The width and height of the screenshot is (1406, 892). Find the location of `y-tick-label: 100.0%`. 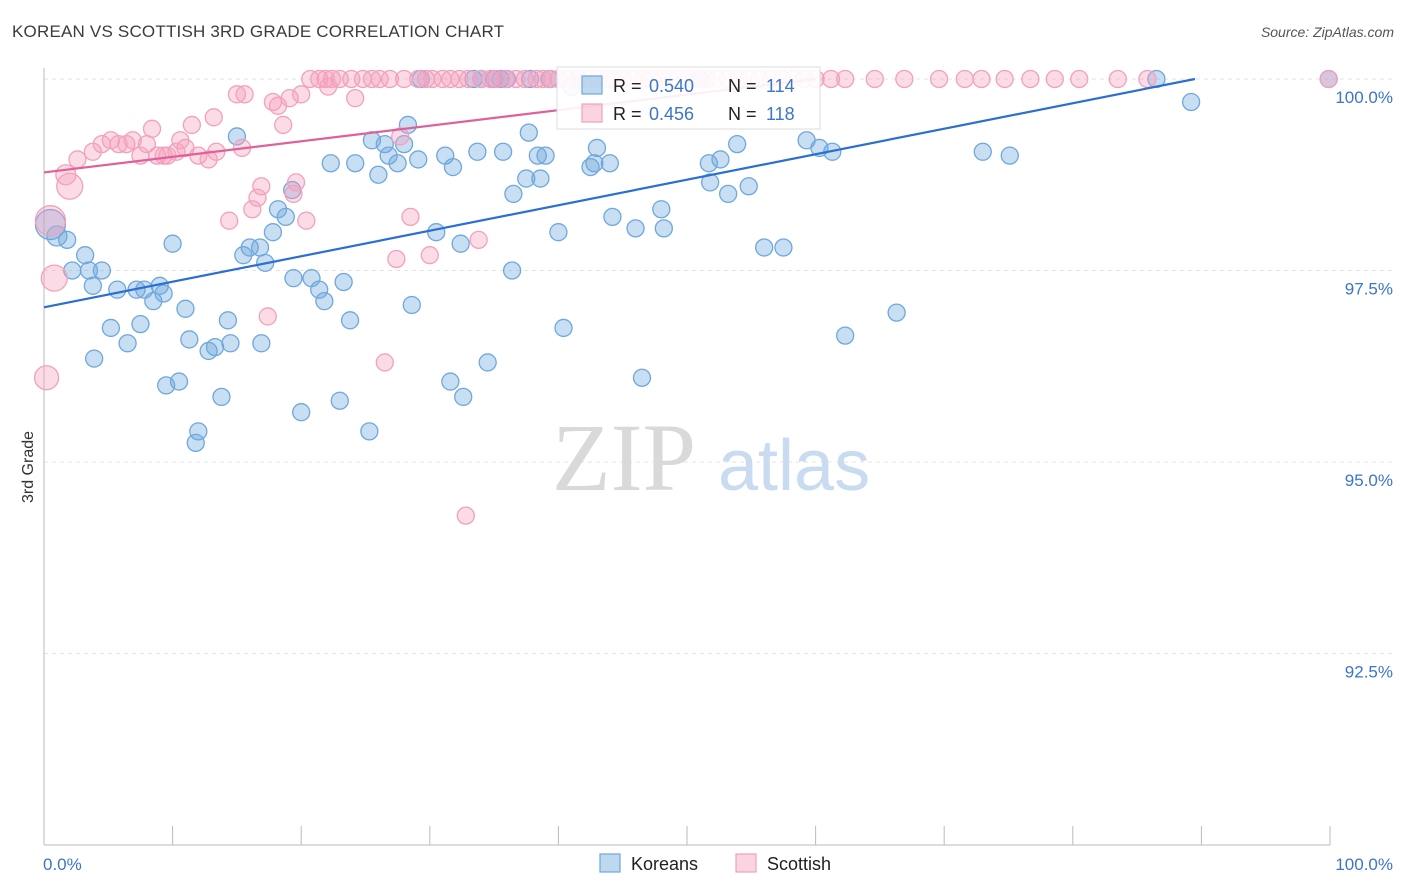

y-tick-label: 100.0% is located at coordinates (1364, 97).